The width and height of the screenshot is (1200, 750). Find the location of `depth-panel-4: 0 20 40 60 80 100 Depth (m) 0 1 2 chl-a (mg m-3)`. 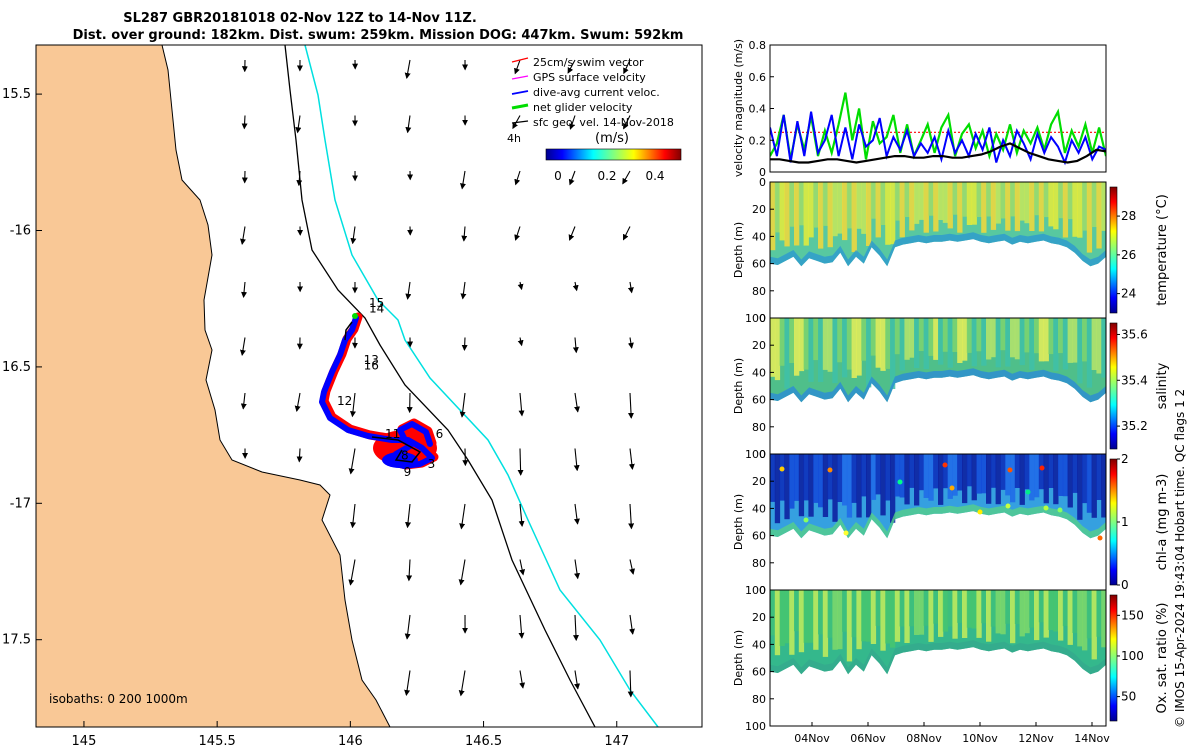

depth-panel-4: 0 20 40 60 80 100 Depth (m) 0 1 2 chl-a (mg m-3) is located at coordinates (951, 522).